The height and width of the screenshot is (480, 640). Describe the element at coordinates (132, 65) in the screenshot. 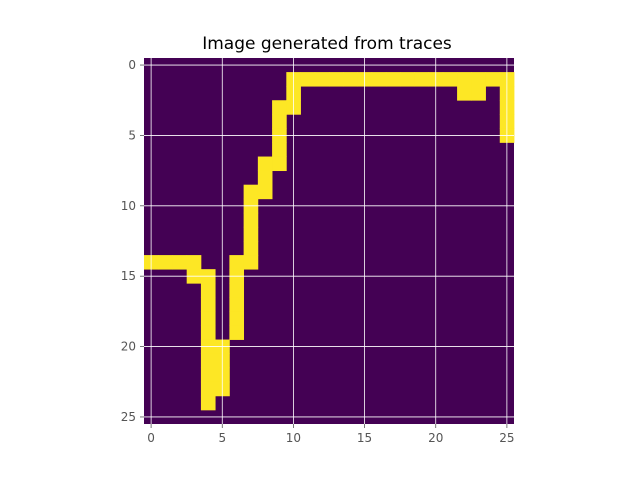

I see `y-tick-label: 0` at that location.